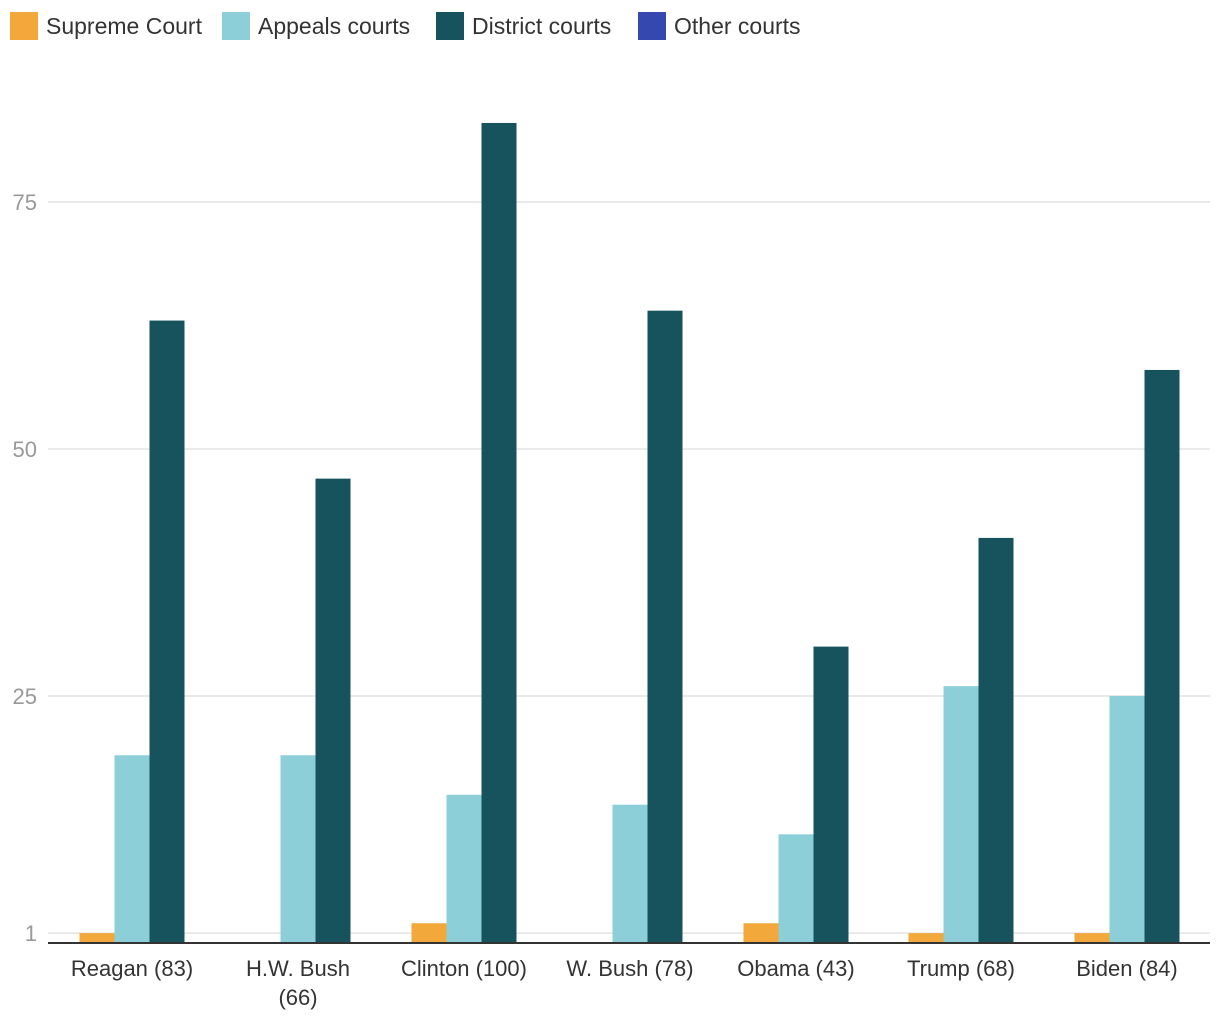  Describe the element at coordinates (25, 568) in the screenshot. I see `y-axis: 1 25 50 75` at that location.